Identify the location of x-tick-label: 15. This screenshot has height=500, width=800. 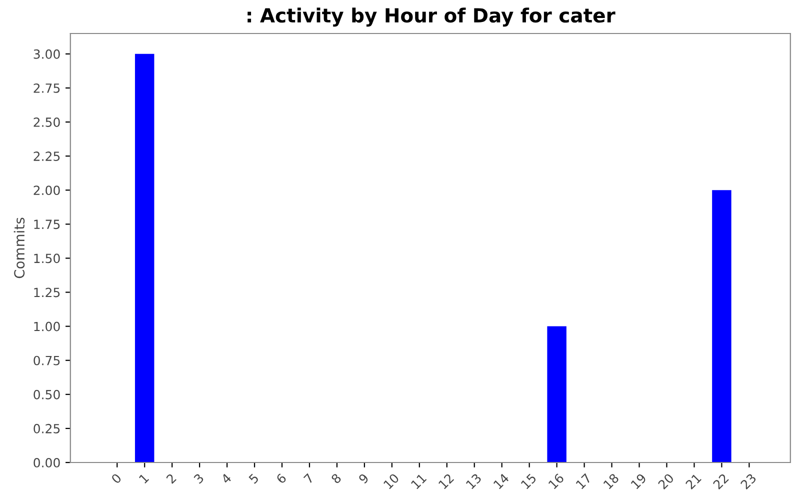
(528, 481).